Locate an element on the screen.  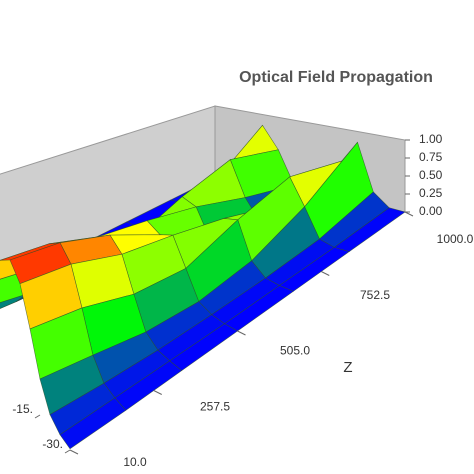
z-tick-label: 257.5 is located at coordinates (215, 406).